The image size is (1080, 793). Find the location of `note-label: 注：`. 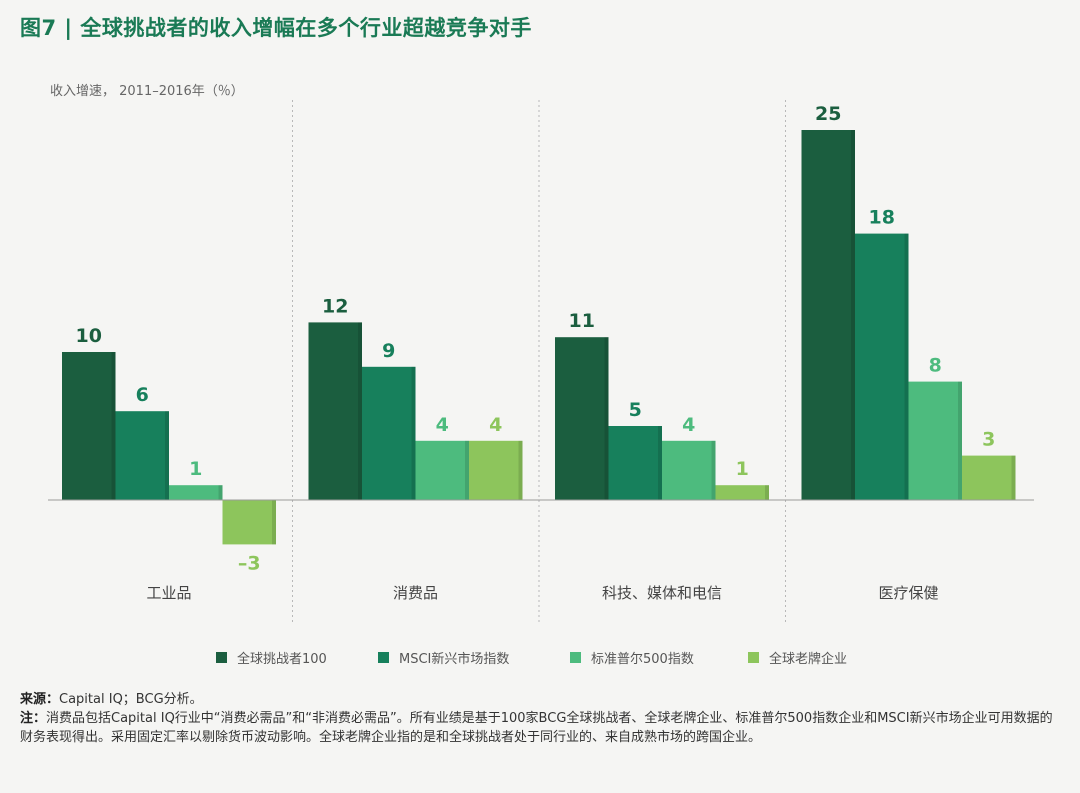

note-label: 注： is located at coordinates (33, 718).